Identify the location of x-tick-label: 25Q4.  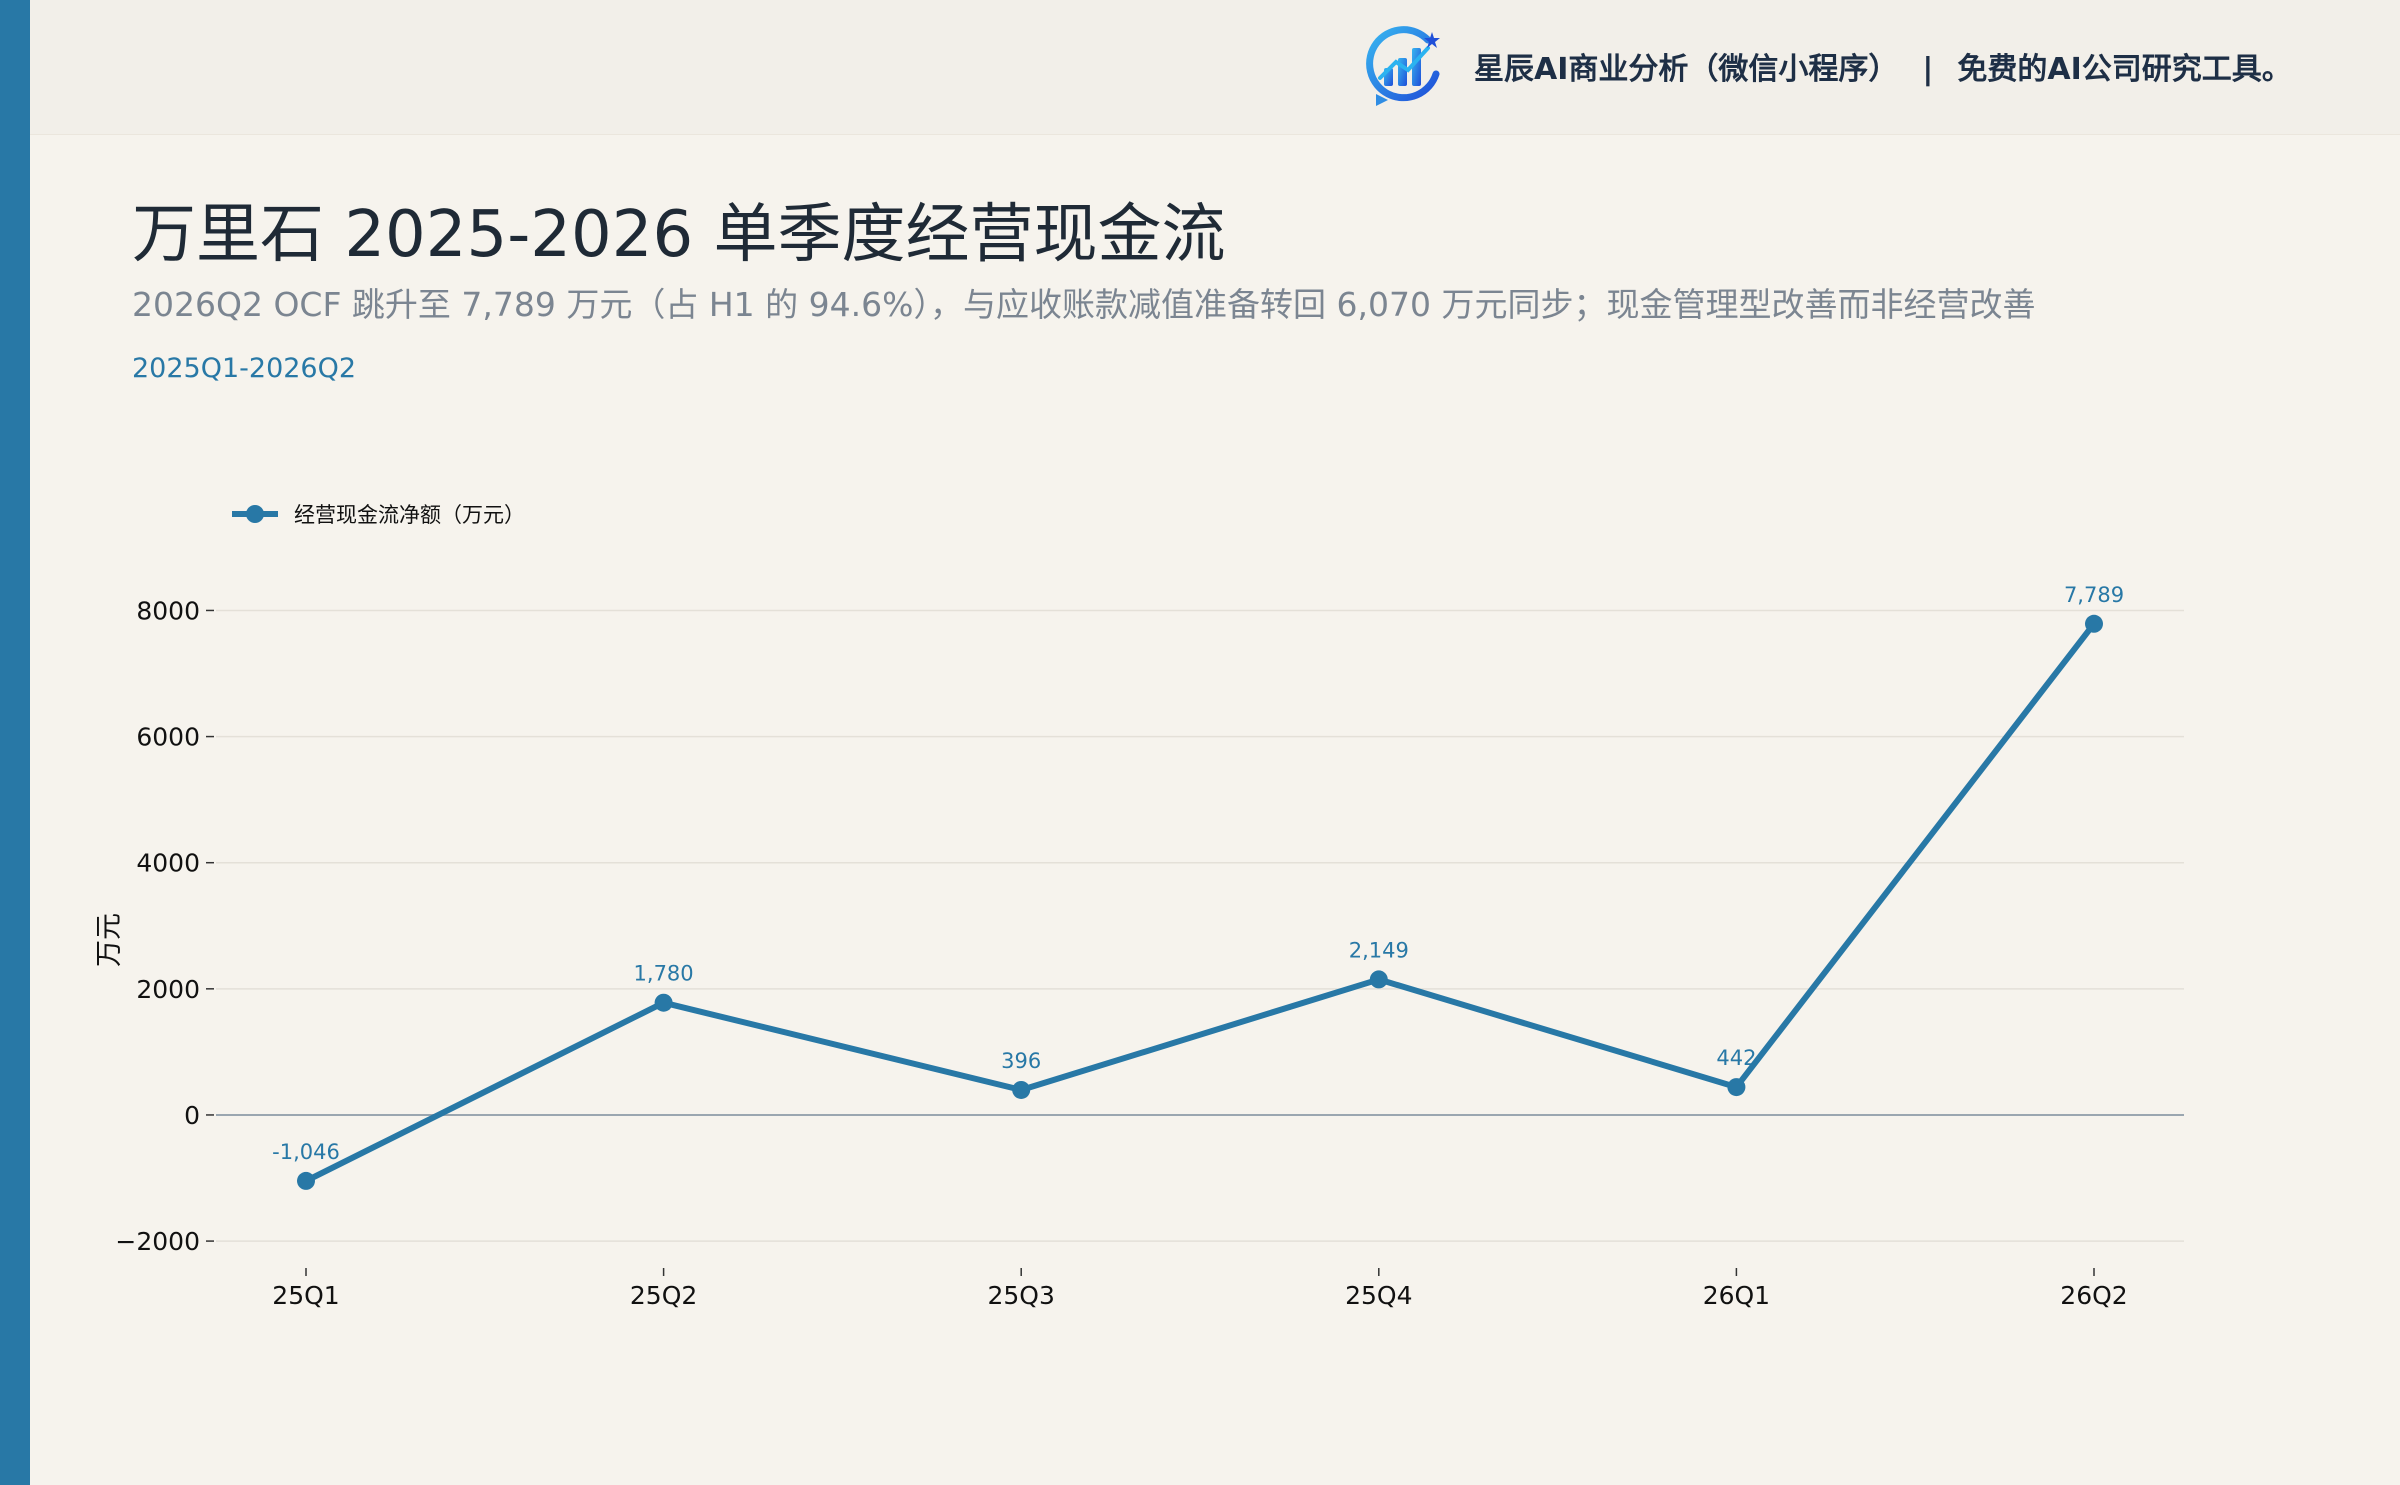
(1378, 1295).